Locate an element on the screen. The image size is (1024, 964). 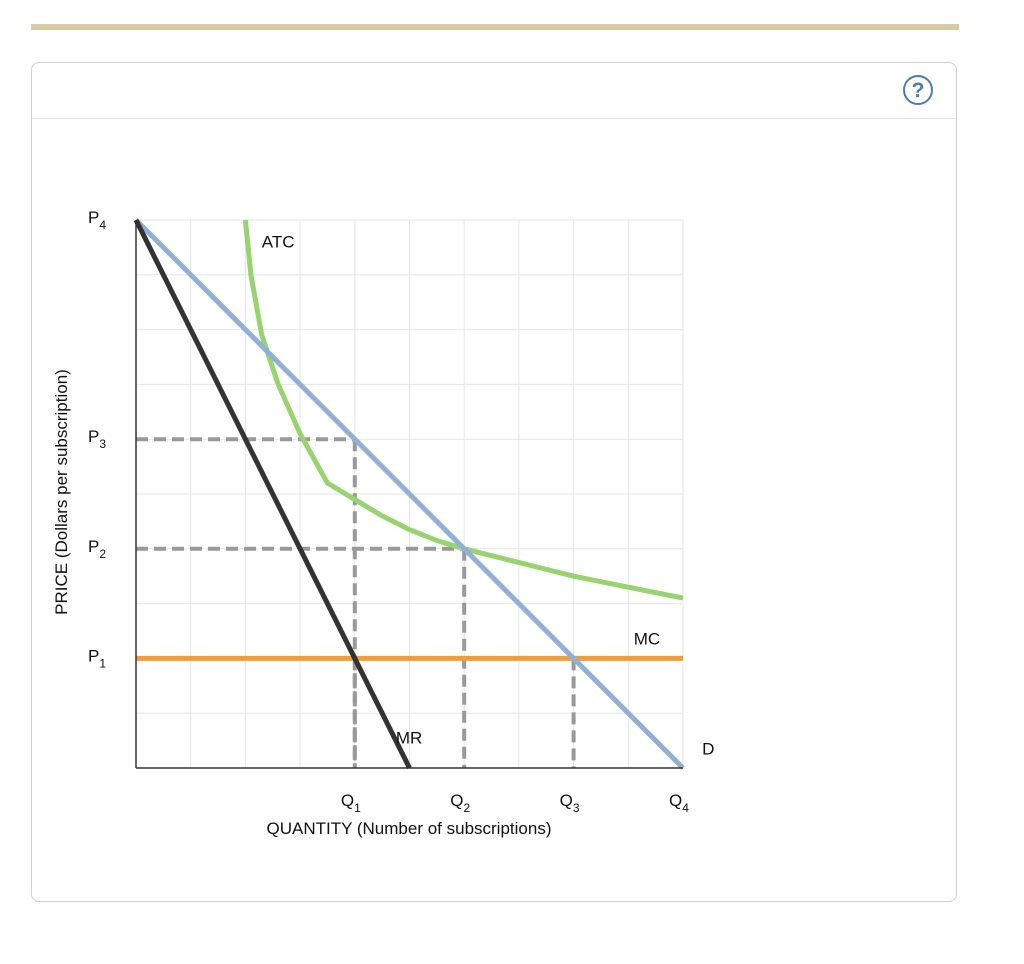
y-tick-label: P2 is located at coordinates (97, 549).